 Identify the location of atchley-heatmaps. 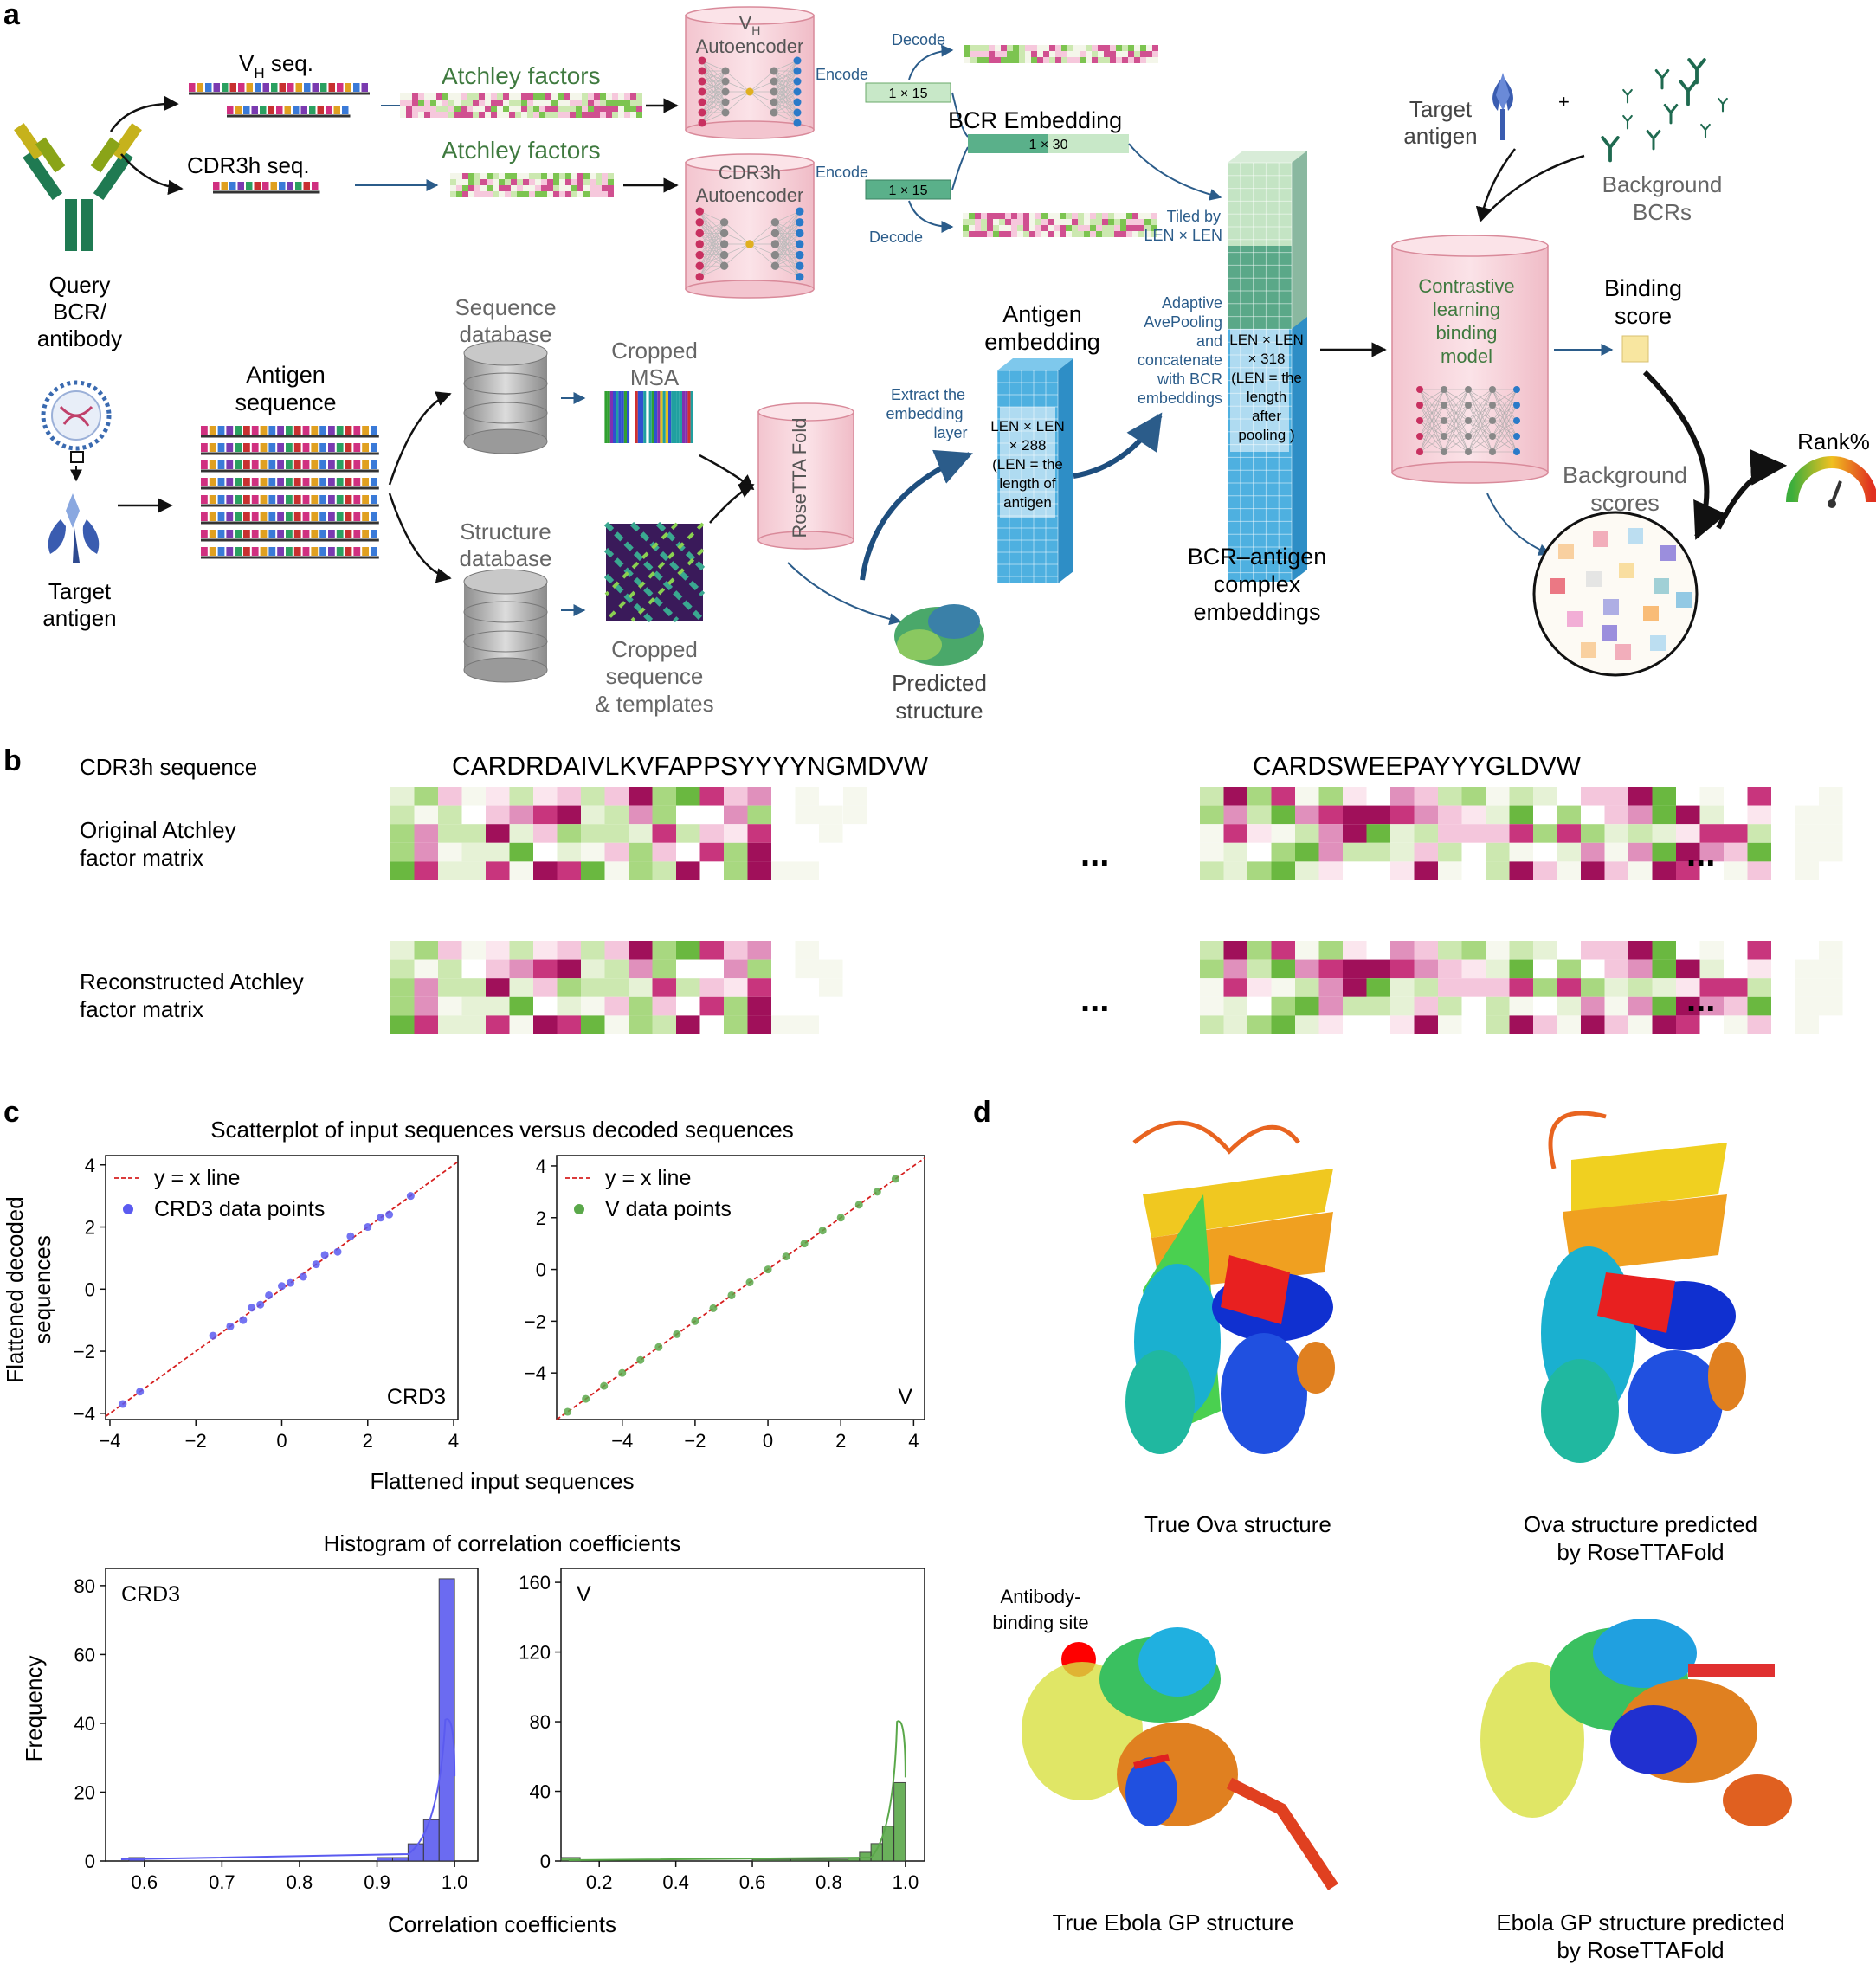
(1117, 911).